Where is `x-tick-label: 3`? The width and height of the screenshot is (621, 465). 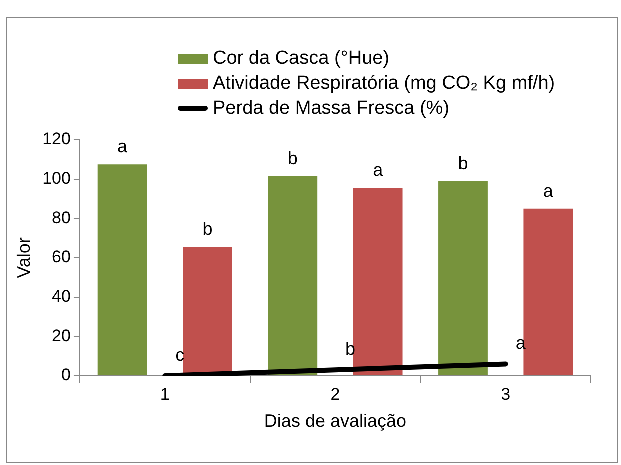
x-tick-label: 3 is located at coordinates (506, 394).